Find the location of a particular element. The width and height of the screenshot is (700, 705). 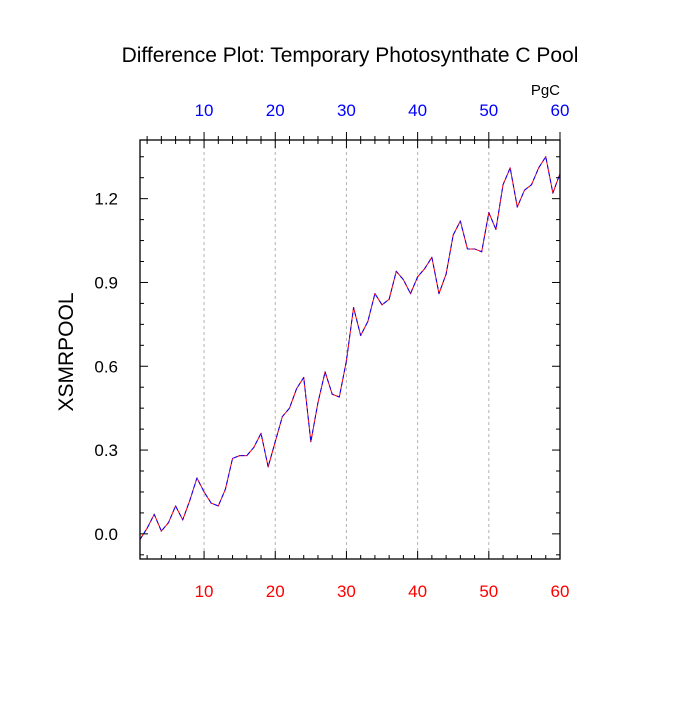

y-tick-label: 0.9 is located at coordinates (106, 282).